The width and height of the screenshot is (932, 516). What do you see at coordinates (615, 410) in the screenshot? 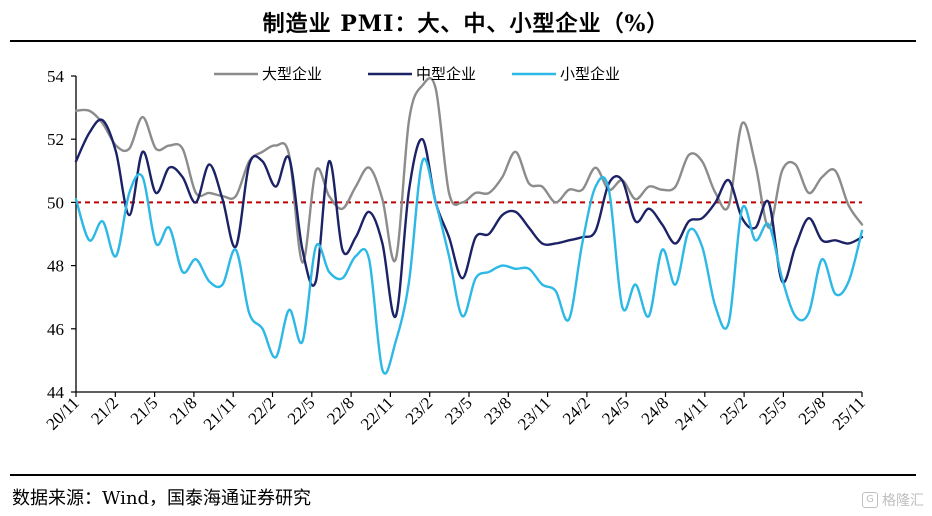
I see `x-tick-label: 24/5` at bounding box center [615, 410].